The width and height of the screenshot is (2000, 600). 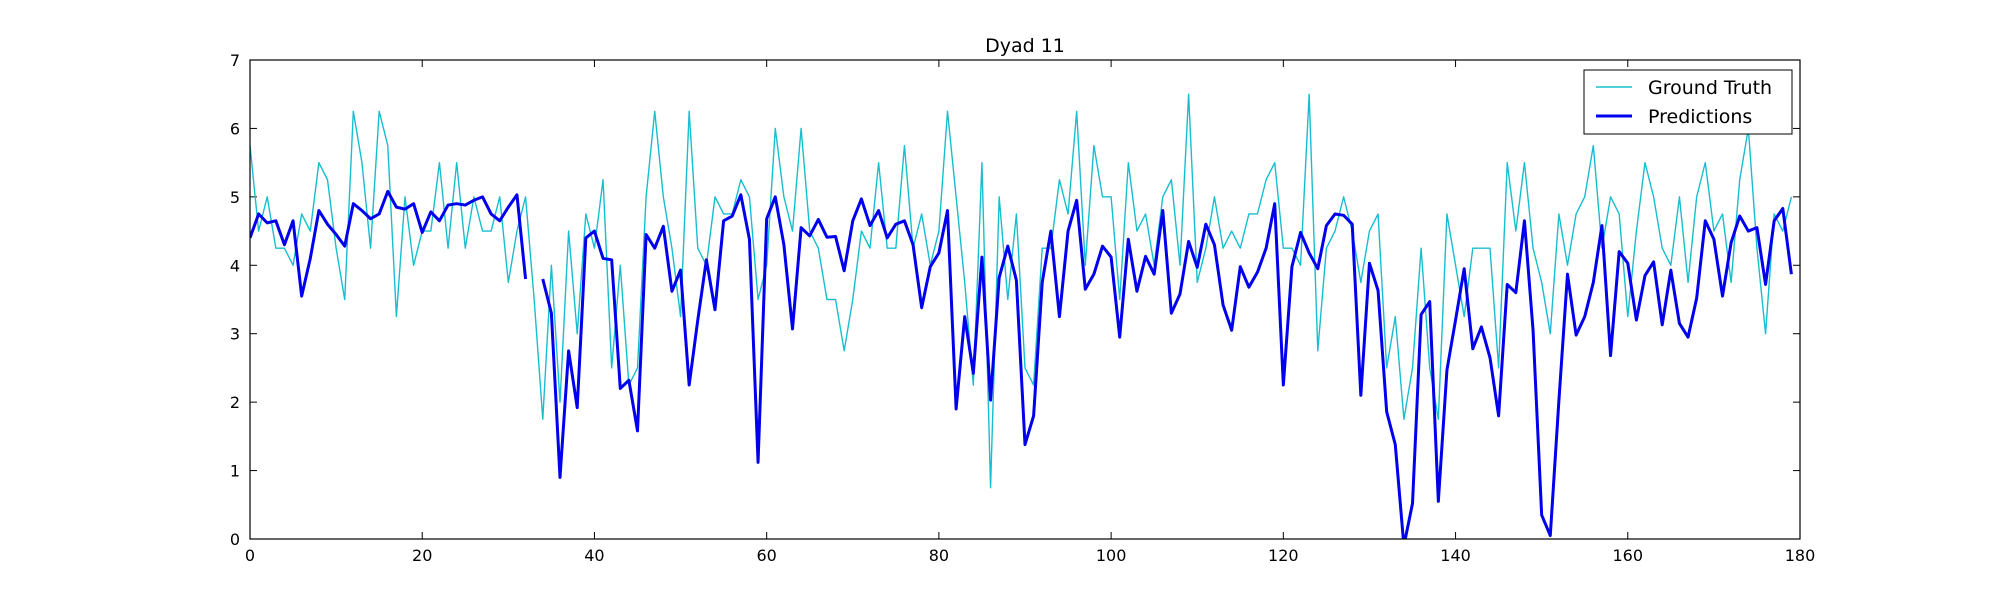 I want to click on legend-label: Predictions, so click(x=1700, y=117).